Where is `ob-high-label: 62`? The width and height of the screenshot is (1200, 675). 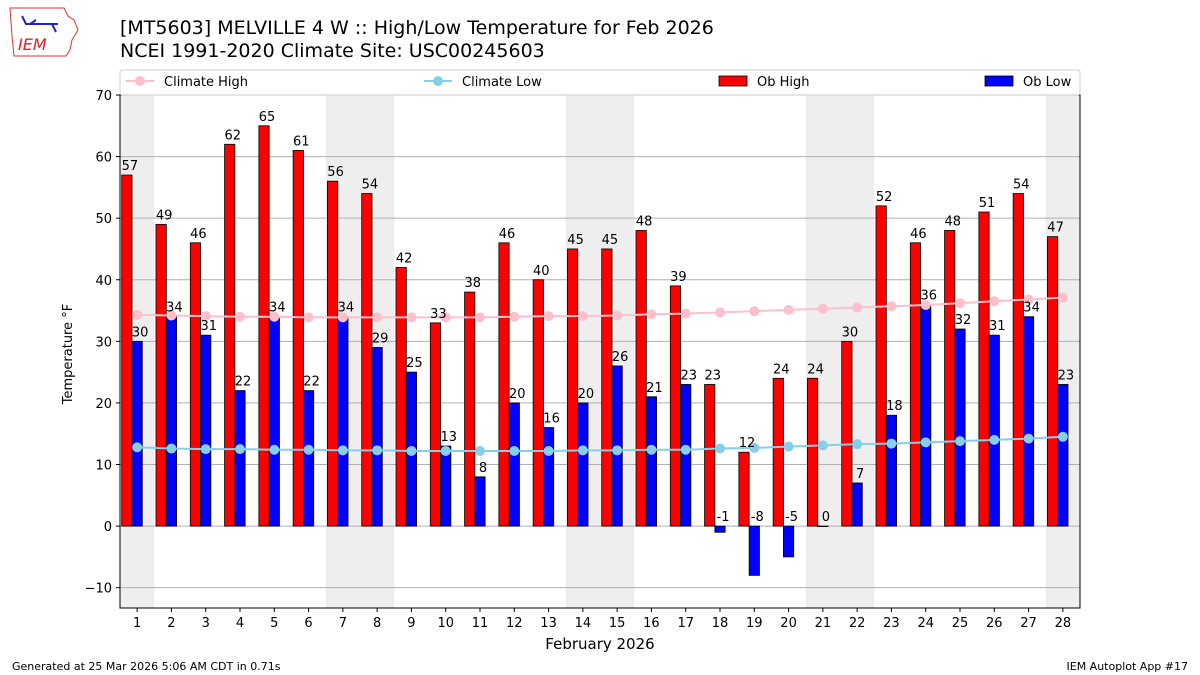 ob-high-label: 62 is located at coordinates (232, 135).